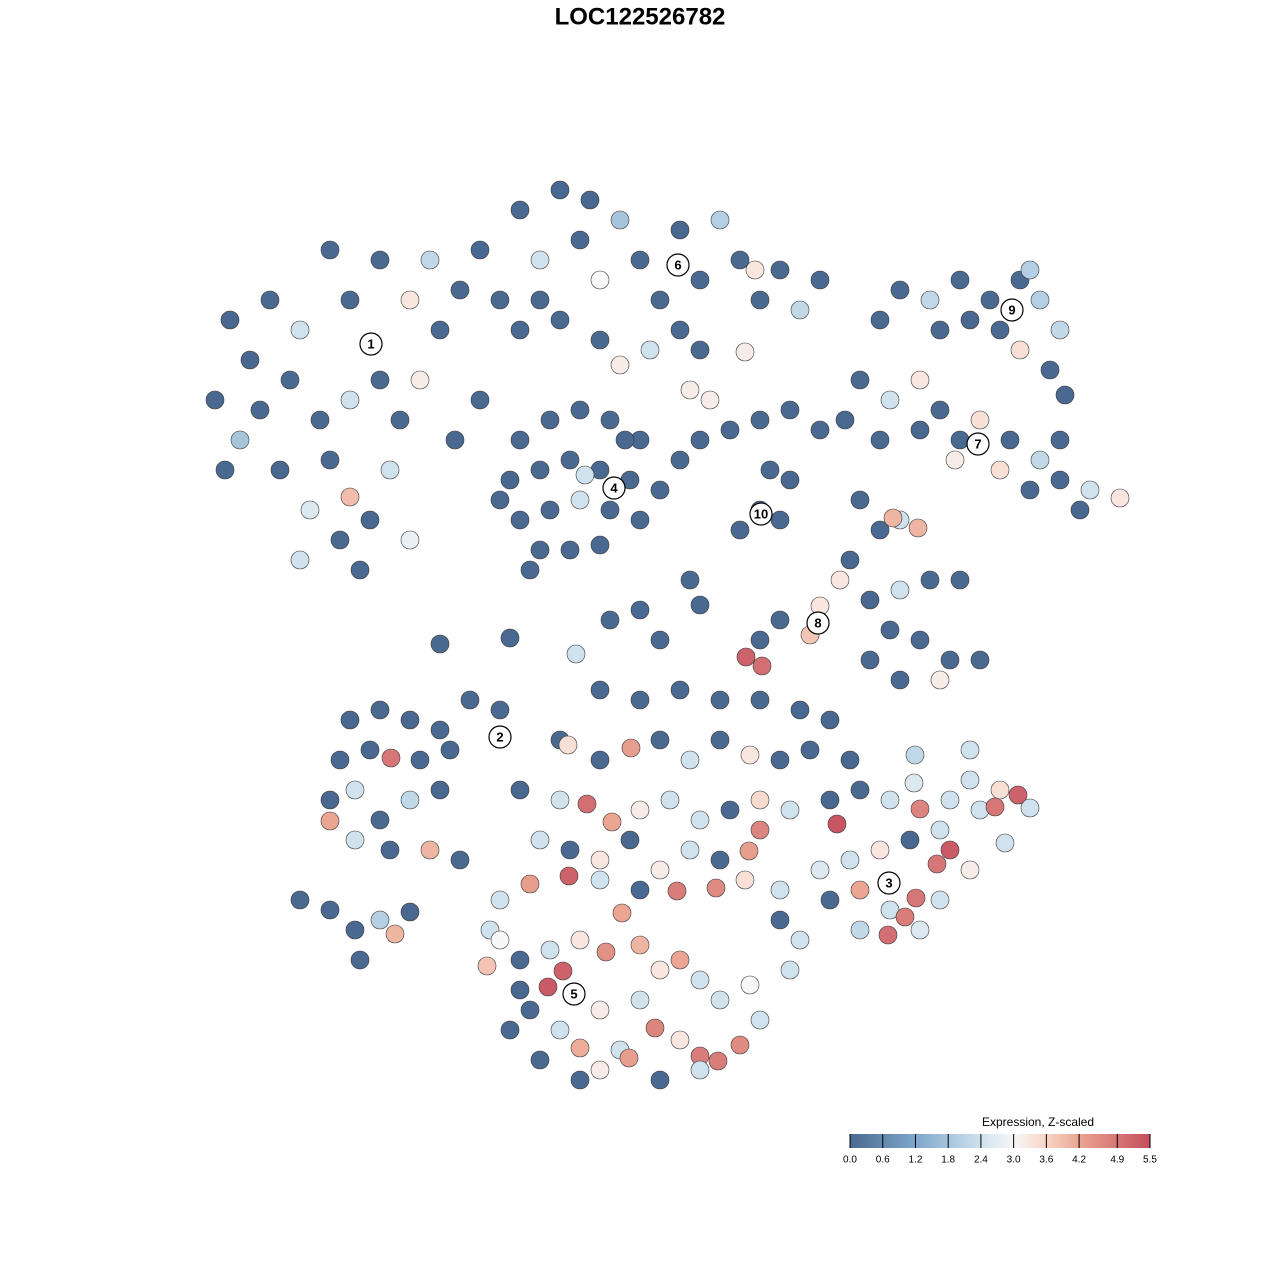 The width and height of the screenshot is (1280, 1280). What do you see at coordinates (850, 1160) in the screenshot?
I see `colorbar-tick-label: 0.0` at bounding box center [850, 1160].